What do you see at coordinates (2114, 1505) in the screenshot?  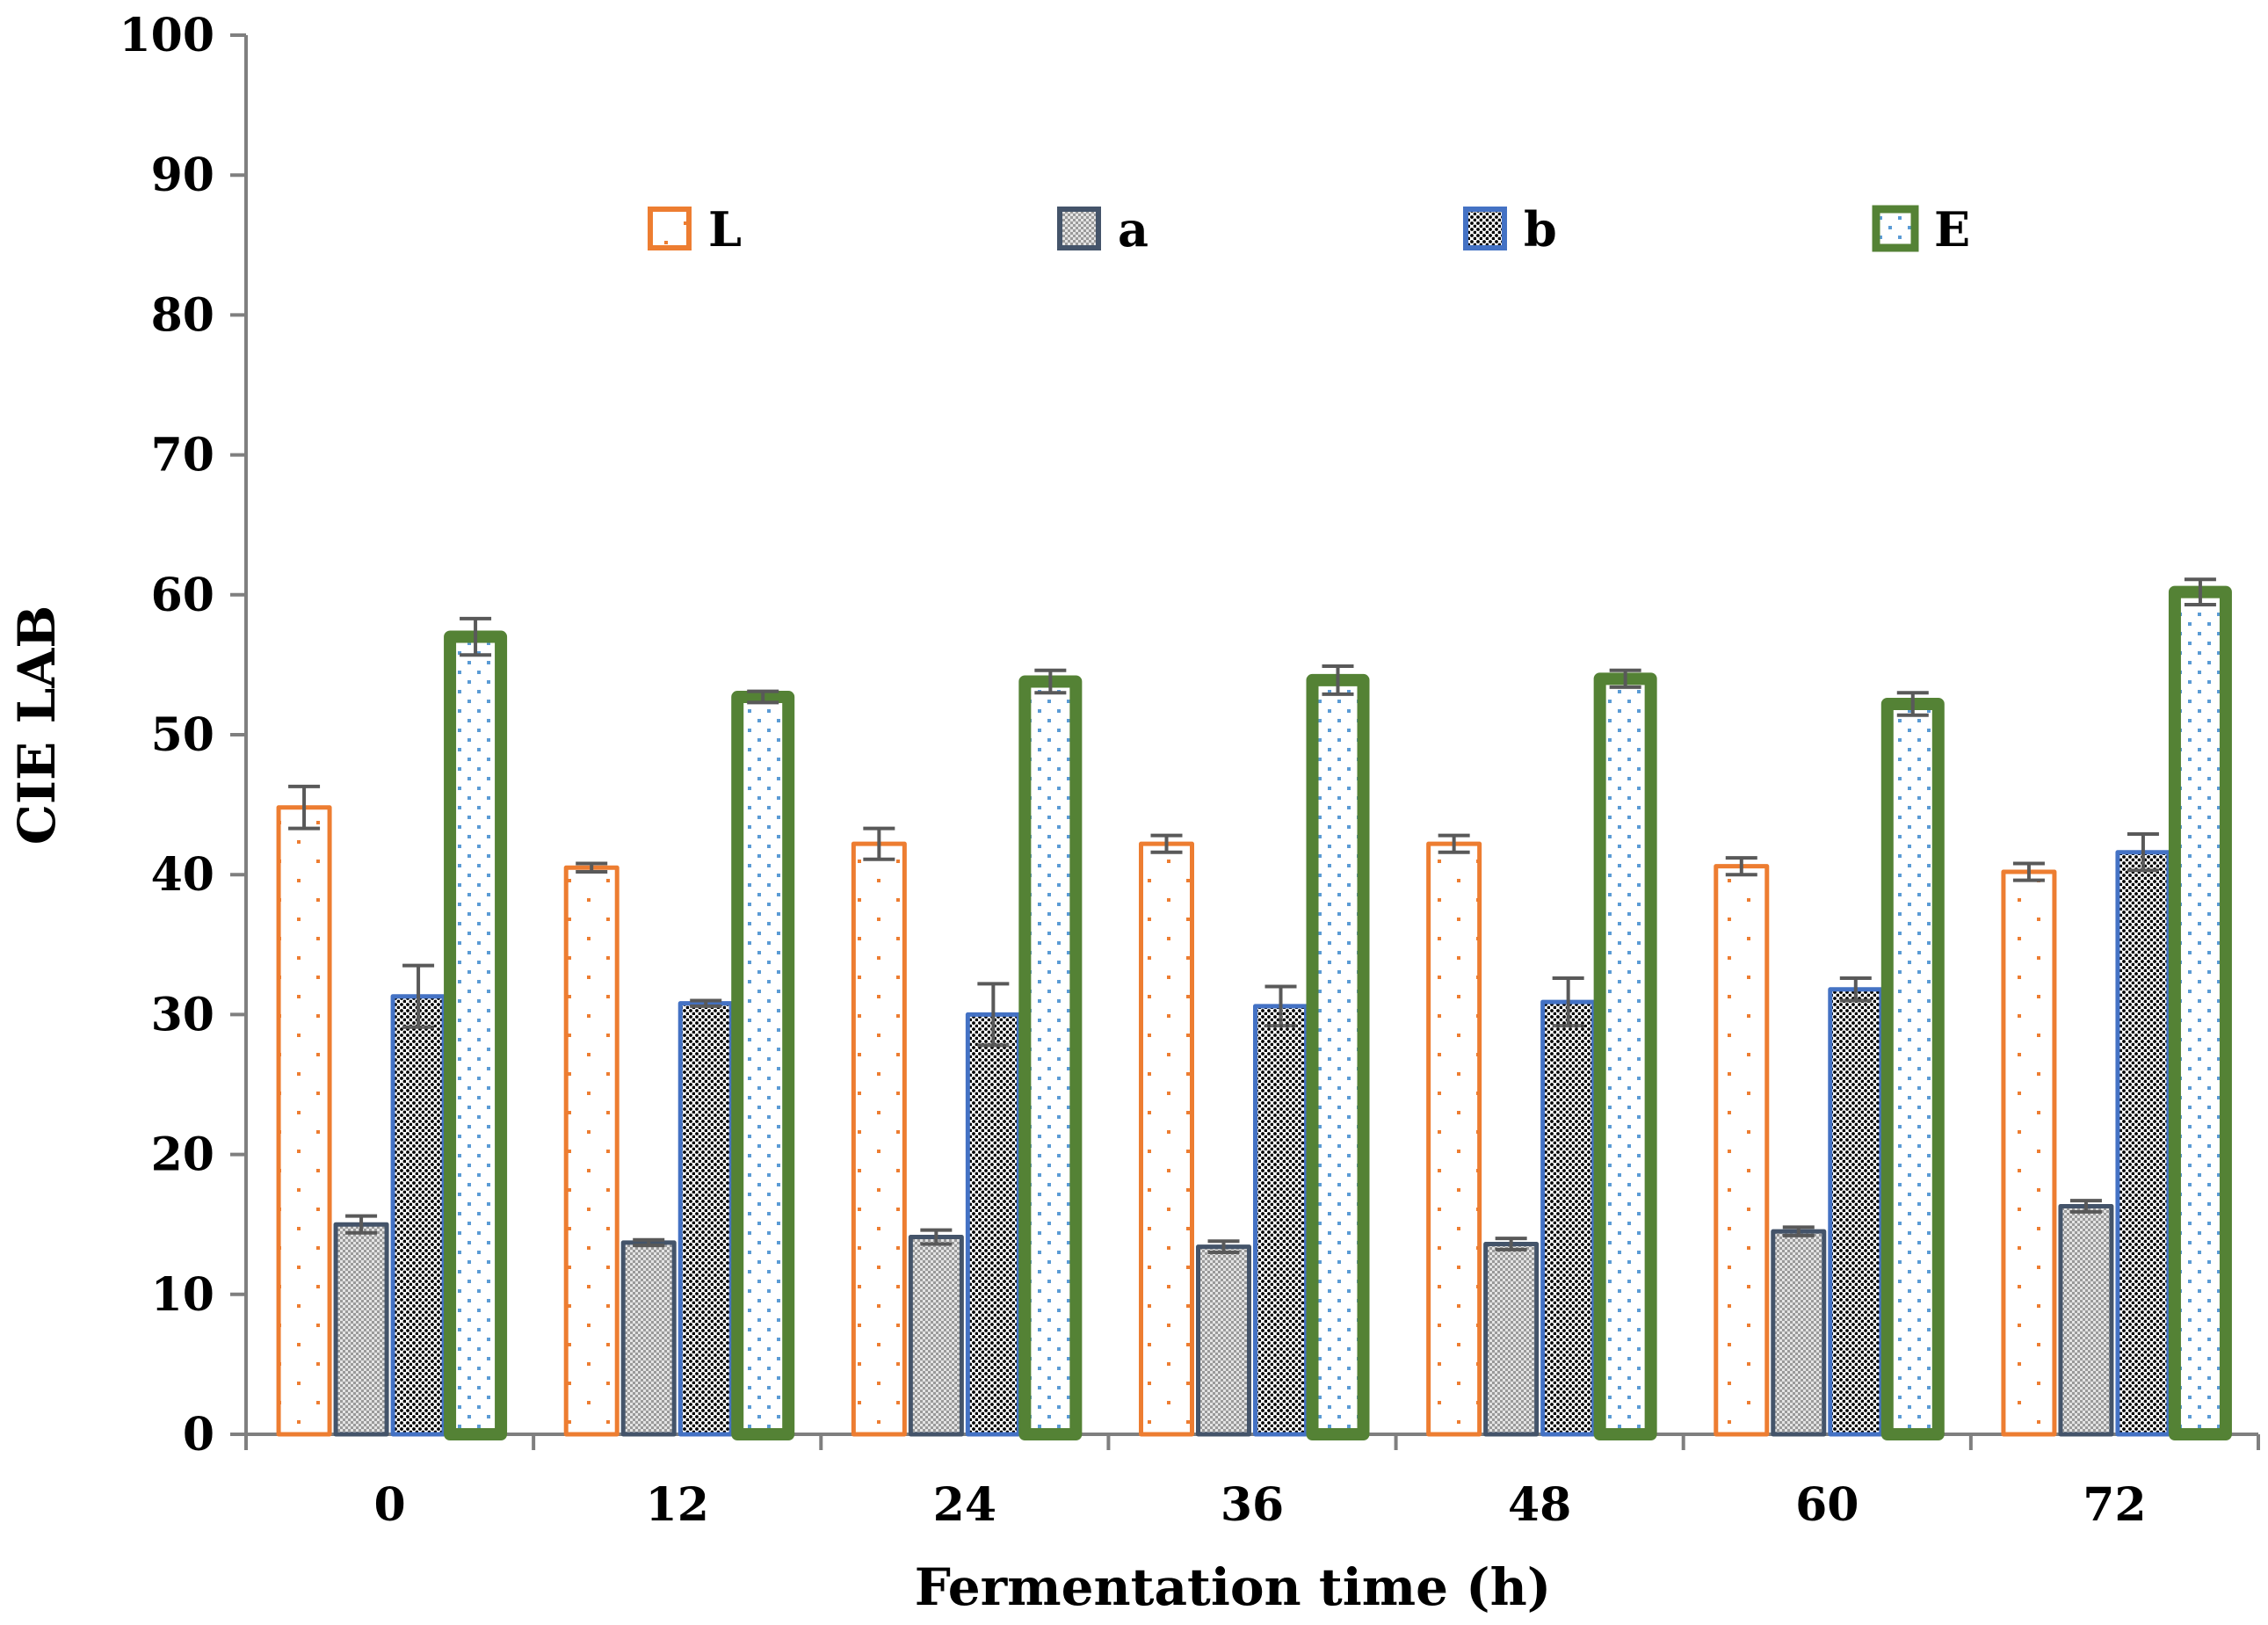 I see `x-tick-label: 72` at bounding box center [2114, 1505].